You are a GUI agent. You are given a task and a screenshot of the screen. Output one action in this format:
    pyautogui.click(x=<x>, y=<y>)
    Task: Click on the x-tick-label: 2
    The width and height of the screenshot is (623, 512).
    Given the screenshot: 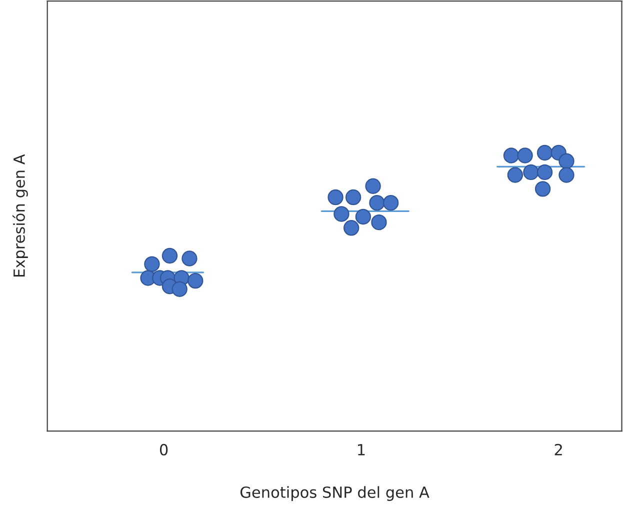 What is the action you would take?
    pyautogui.click(x=558, y=450)
    